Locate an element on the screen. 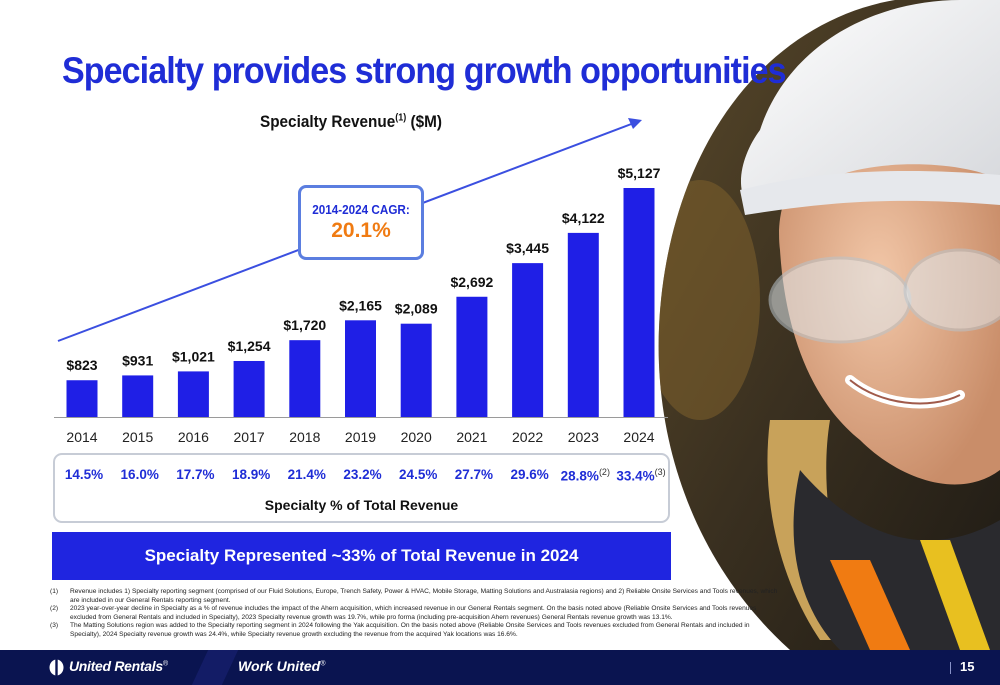  x-tick-label-2017: 2017 is located at coordinates (249, 437).